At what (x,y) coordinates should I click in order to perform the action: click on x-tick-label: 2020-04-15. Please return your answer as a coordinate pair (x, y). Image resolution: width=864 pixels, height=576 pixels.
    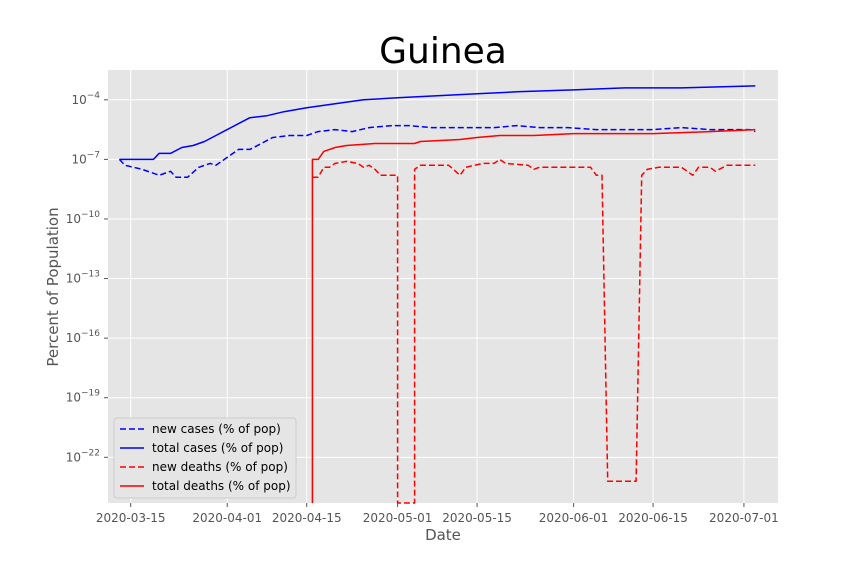
    Looking at the image, I should click on (307, 518).